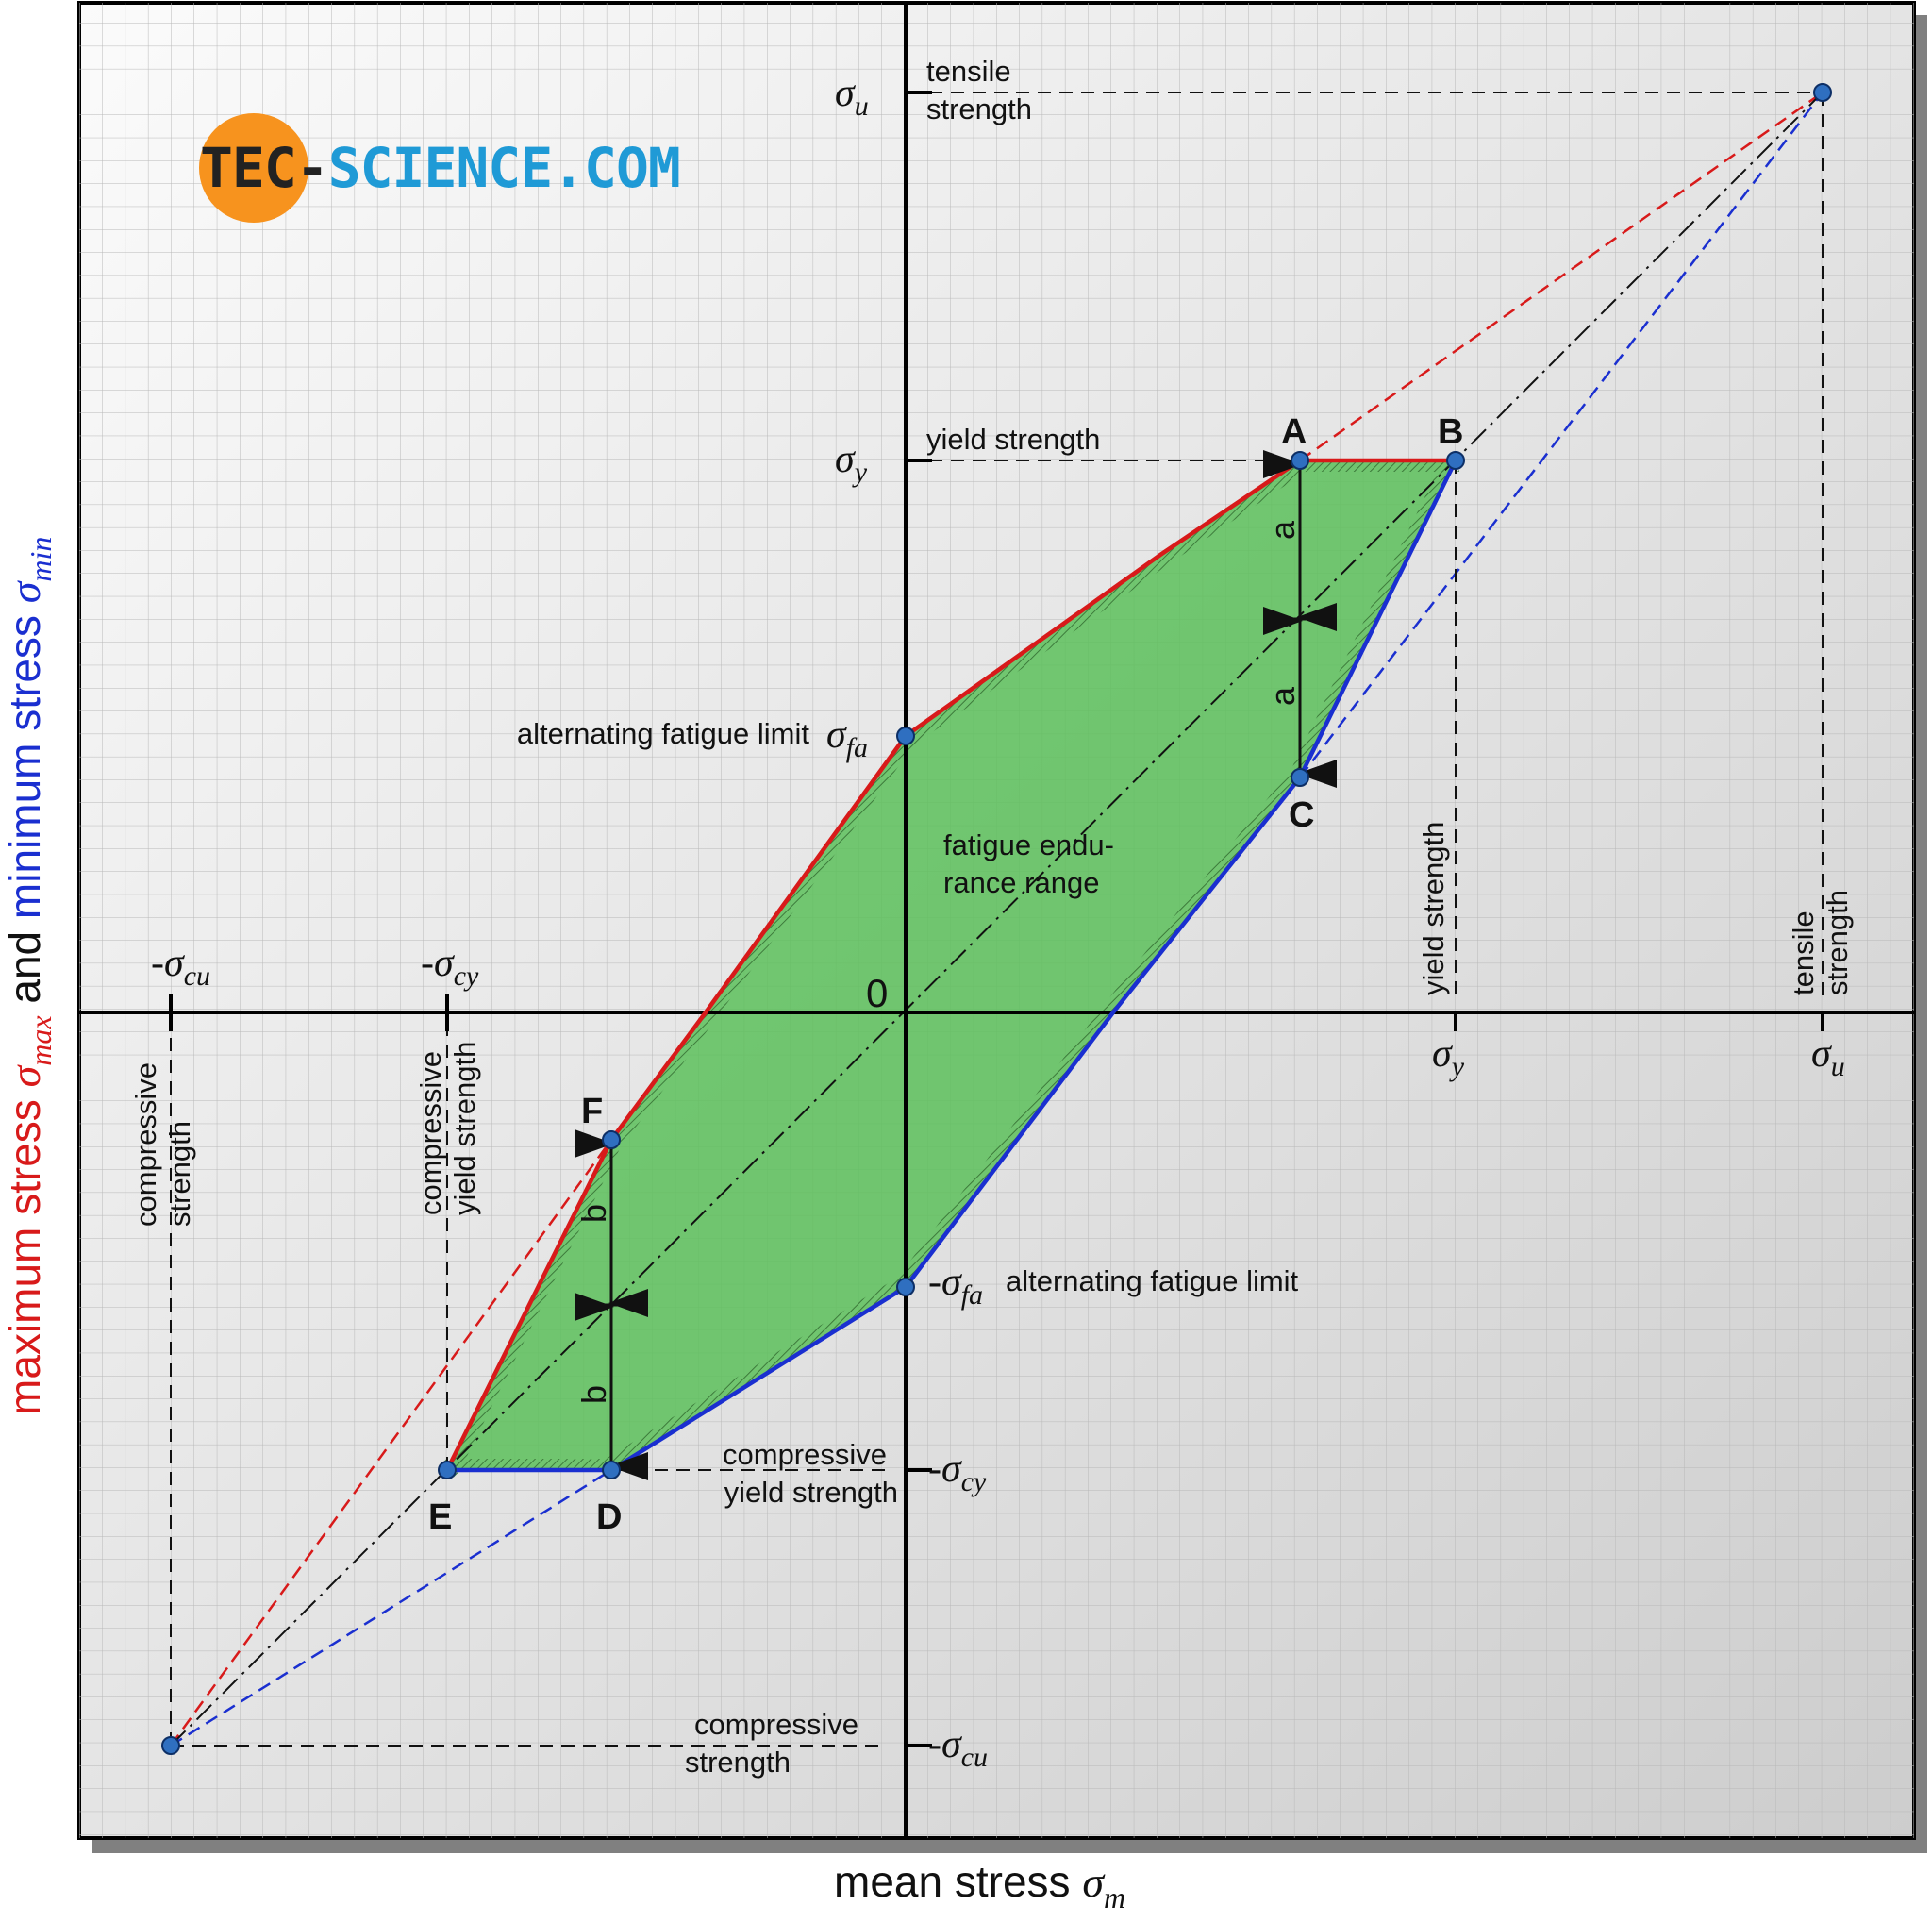 The width and height of the screenshot is (1932, 1922). What do you see at coordinates (609, 1517) in the screenshot?
I see `point-label-D: D` at bounding box center [609, 1517].